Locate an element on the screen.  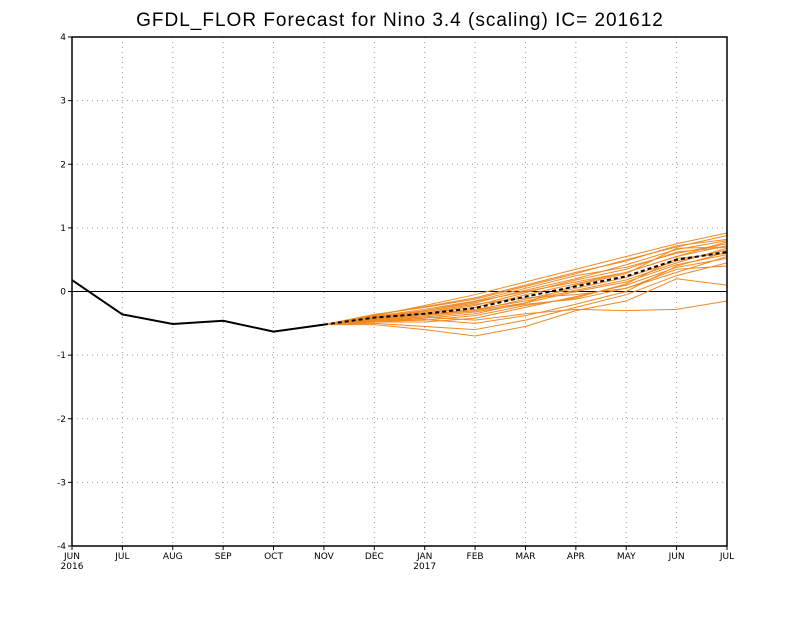
y-tick-label: 2 is located at coordinates (63, 165).